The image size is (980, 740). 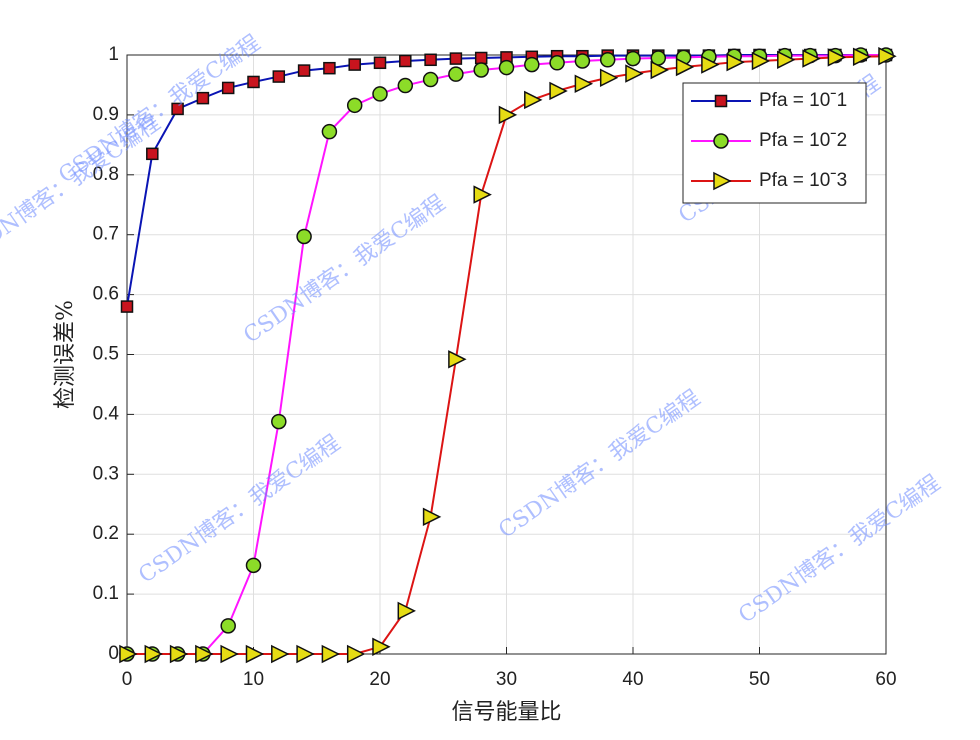 I want to click on y-tick-label: 1, so click(x=113, y=54).